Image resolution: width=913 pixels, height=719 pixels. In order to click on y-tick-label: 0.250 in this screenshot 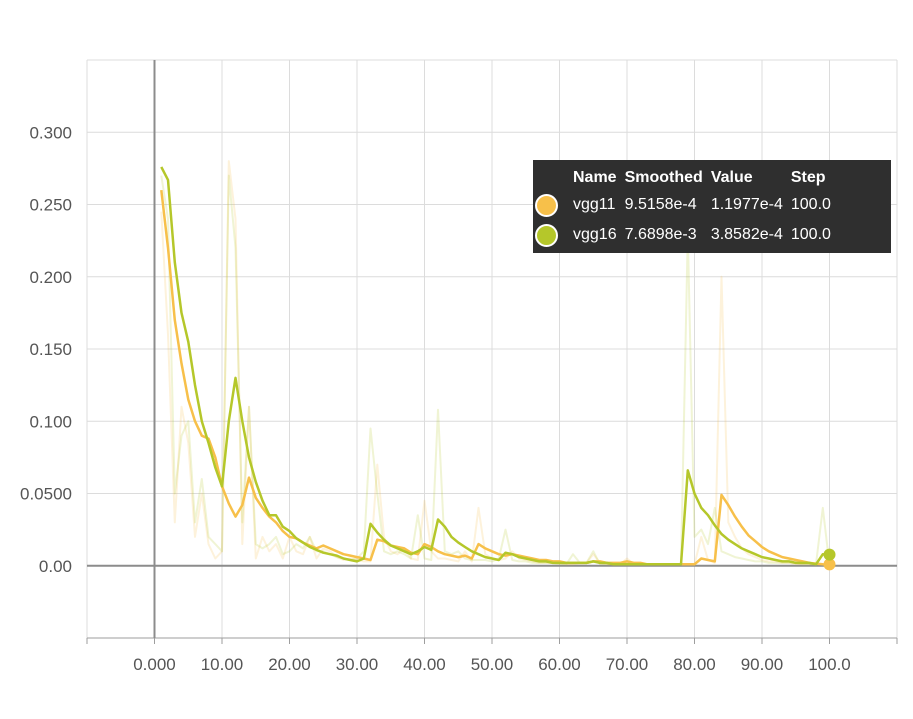, I will do `click(50, 205)`.